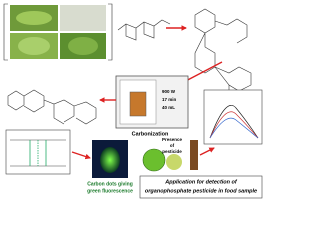  I want to click on caption: green fluorescence, so click(110, 191).